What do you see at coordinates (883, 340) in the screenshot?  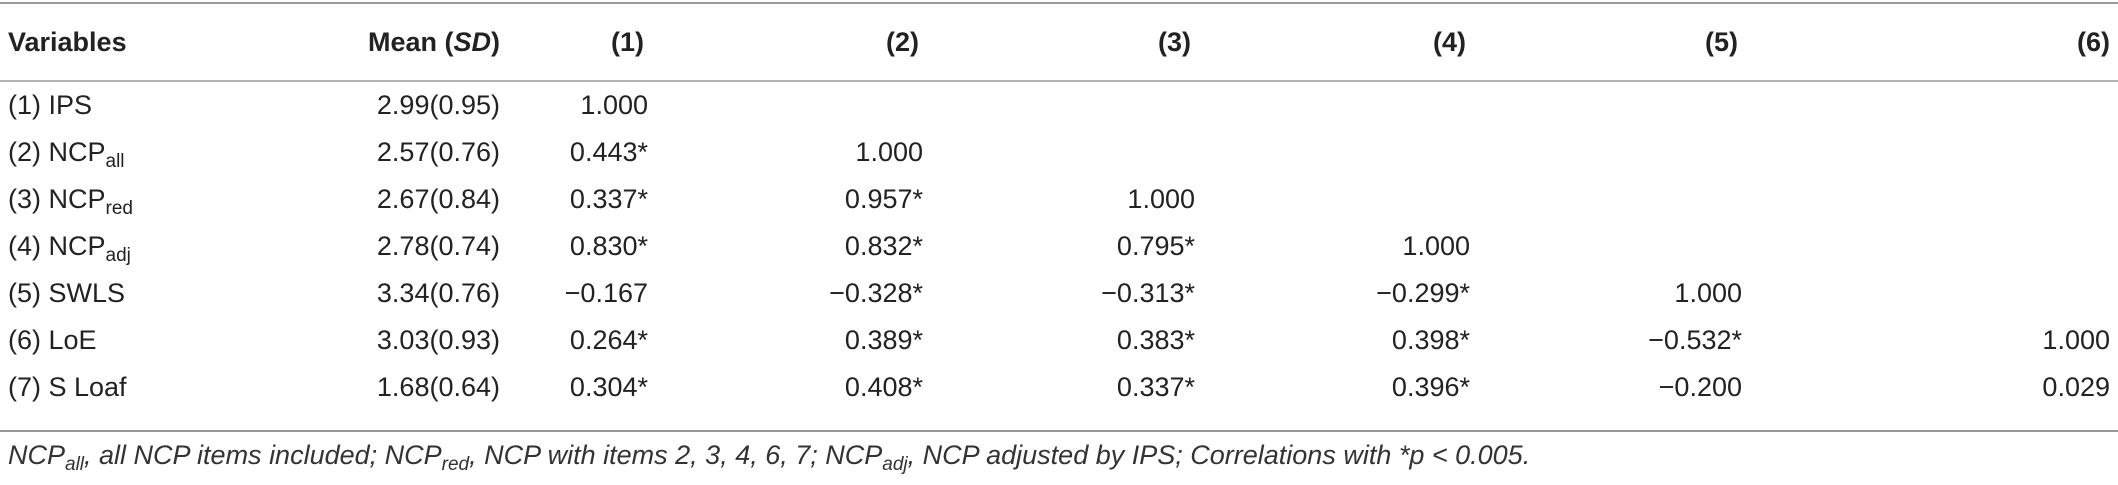 I see `correlation-cell-col-2: 0.389*` at bounding box center [883, 340].